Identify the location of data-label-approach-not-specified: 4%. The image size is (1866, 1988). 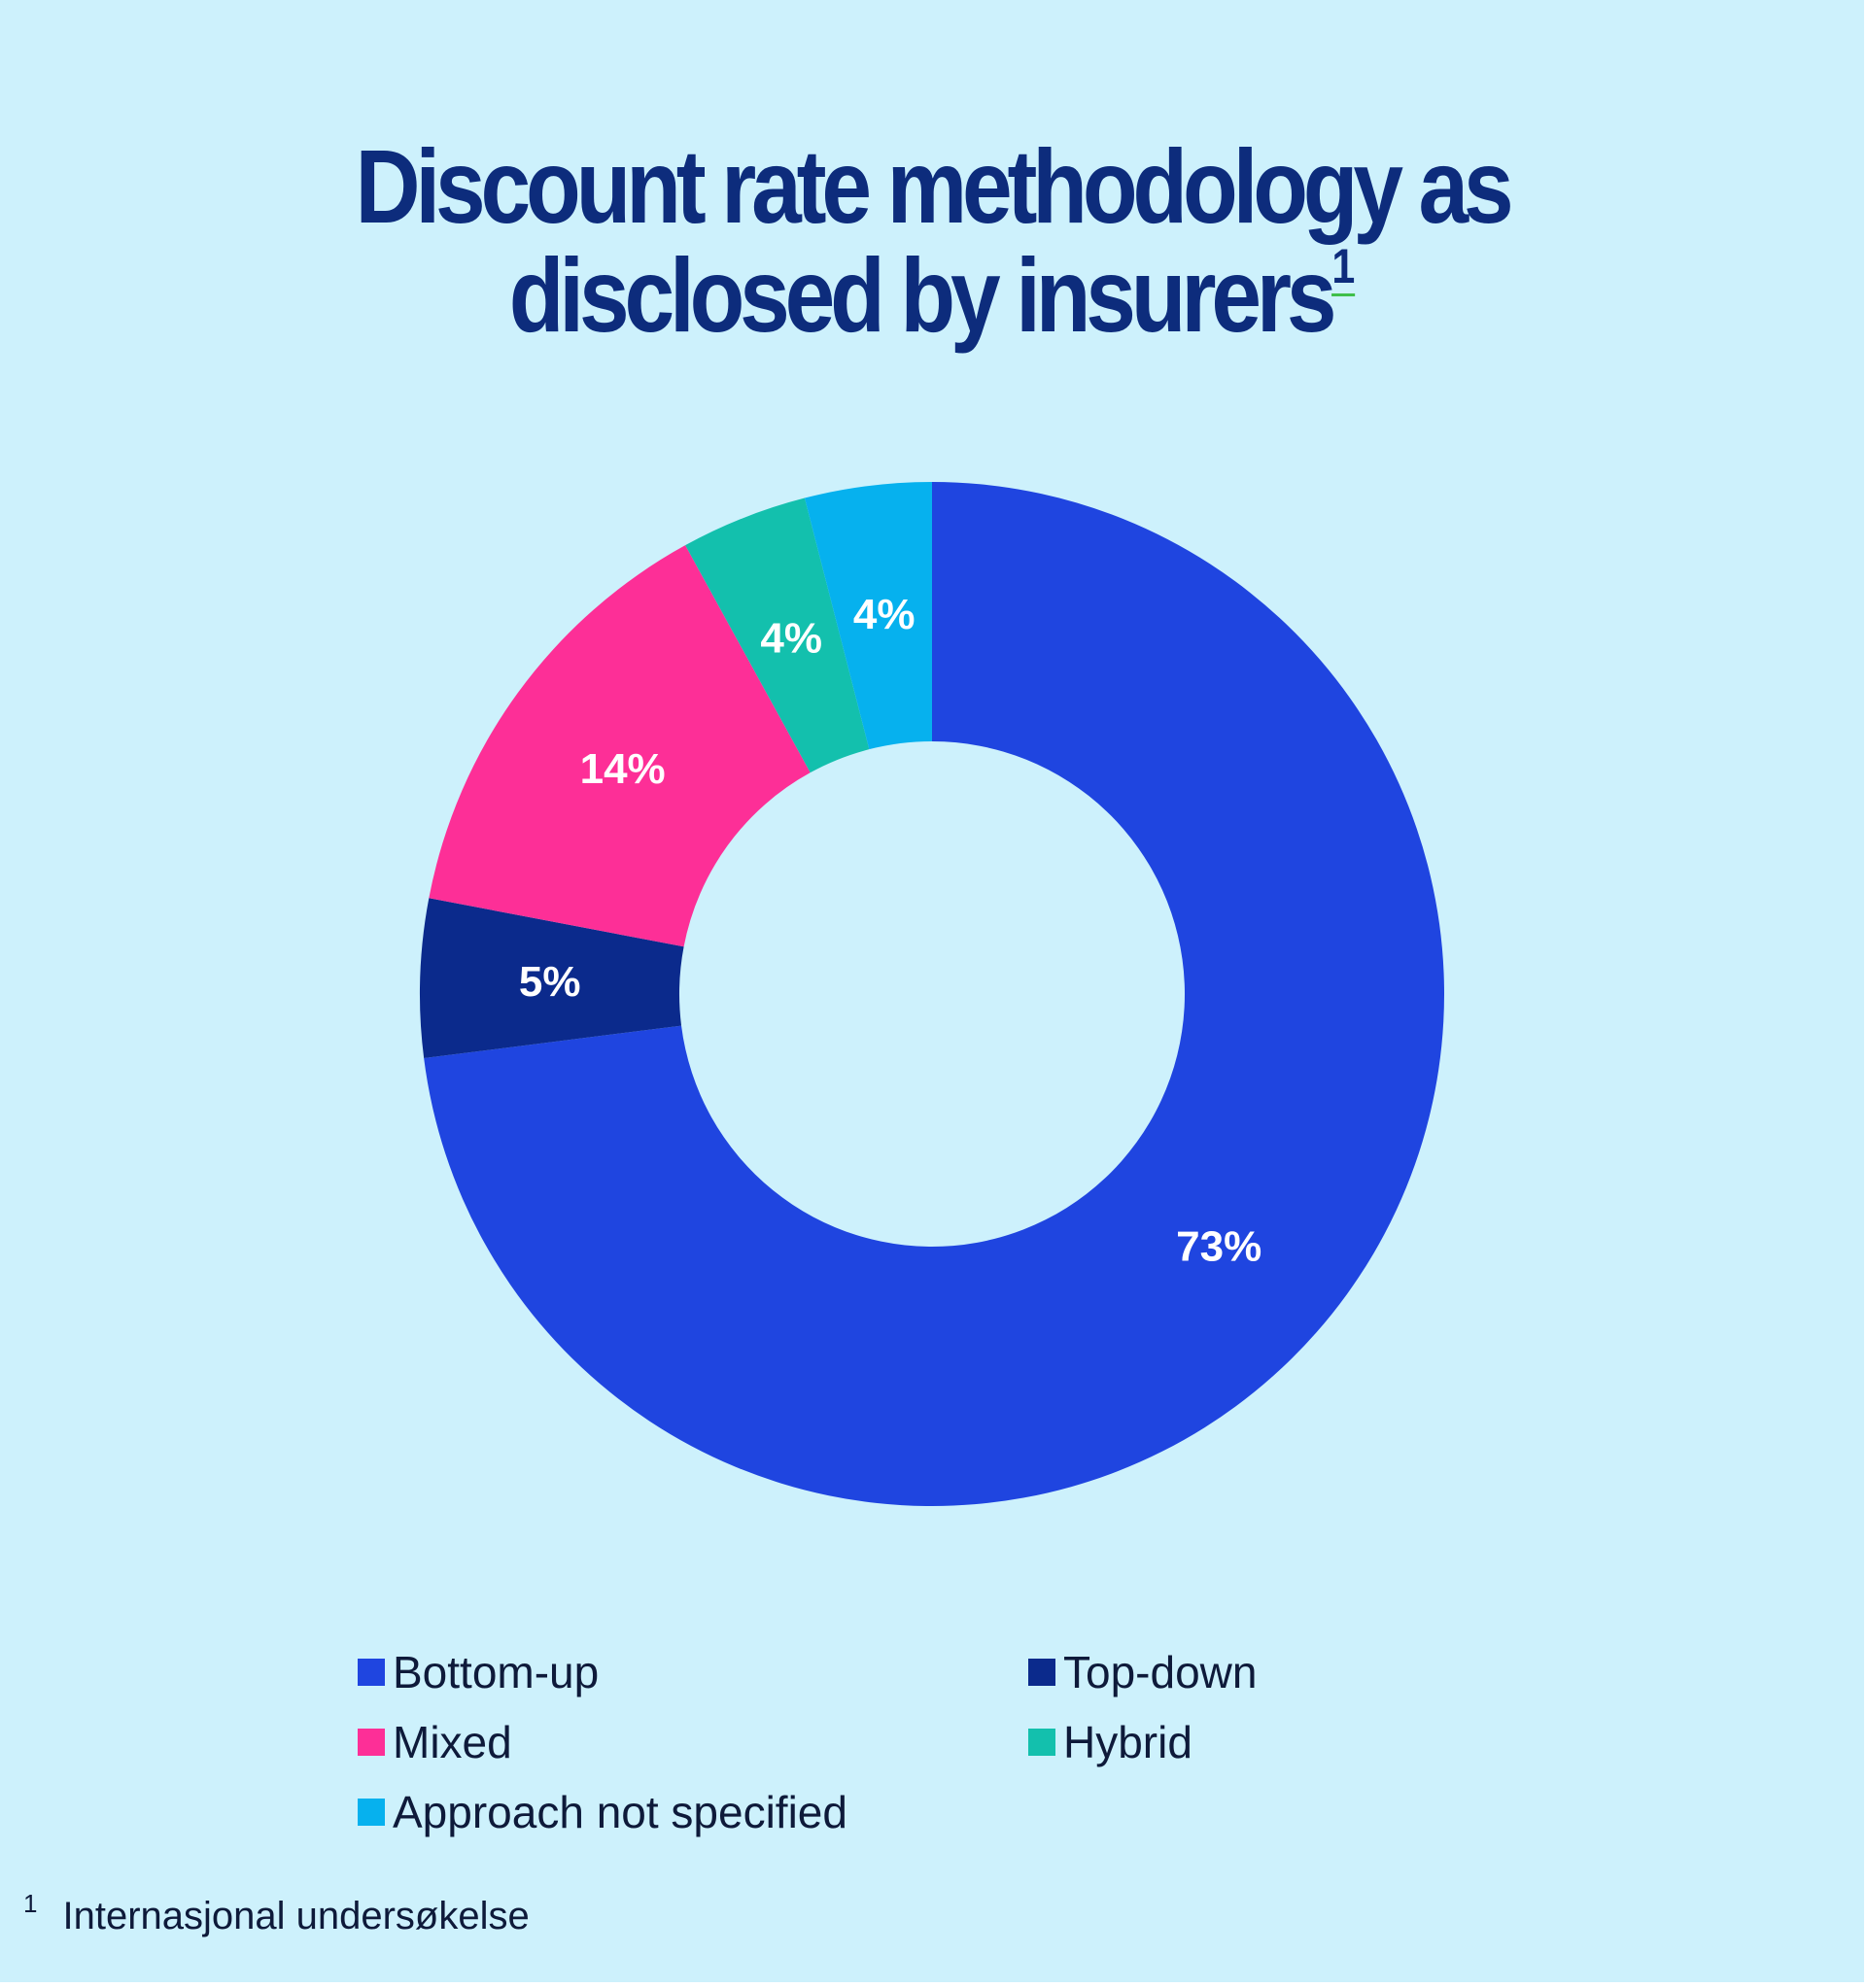
(884, 614).